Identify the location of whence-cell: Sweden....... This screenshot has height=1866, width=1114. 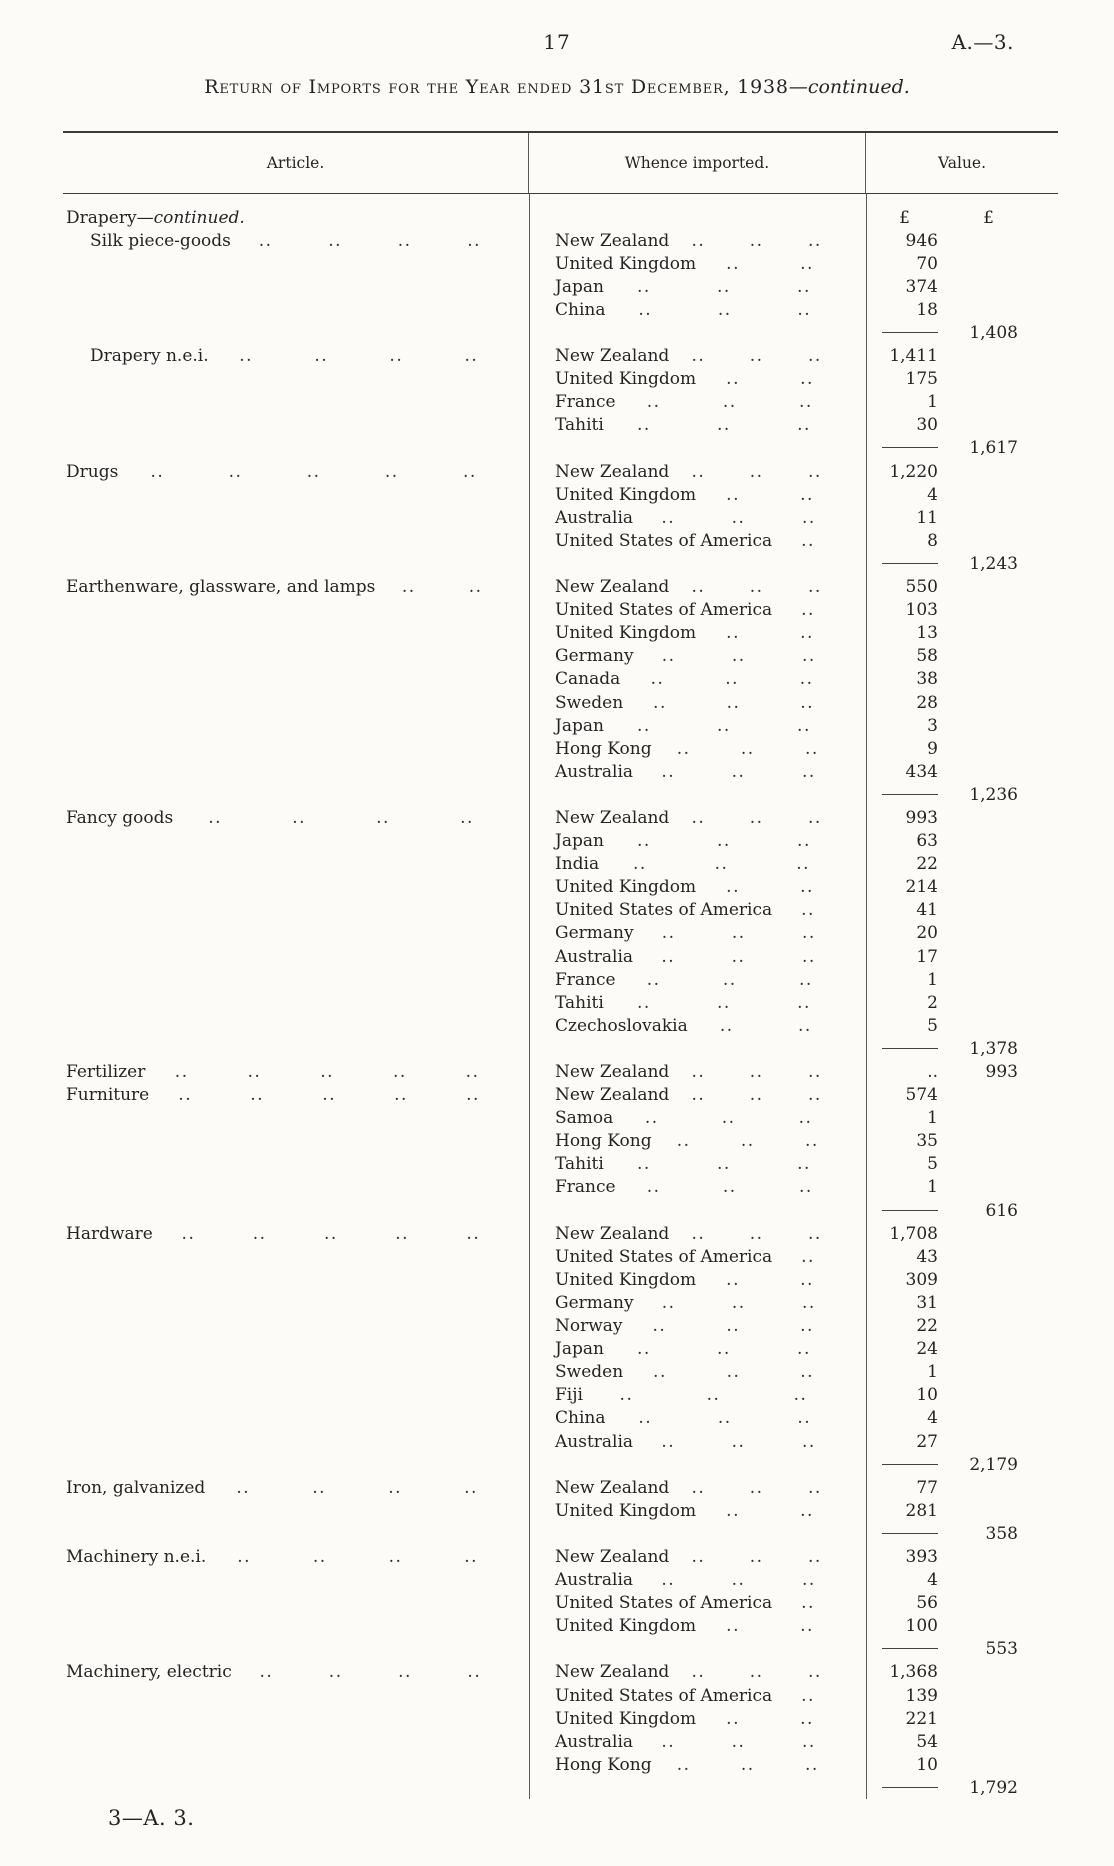
(697, 1372).